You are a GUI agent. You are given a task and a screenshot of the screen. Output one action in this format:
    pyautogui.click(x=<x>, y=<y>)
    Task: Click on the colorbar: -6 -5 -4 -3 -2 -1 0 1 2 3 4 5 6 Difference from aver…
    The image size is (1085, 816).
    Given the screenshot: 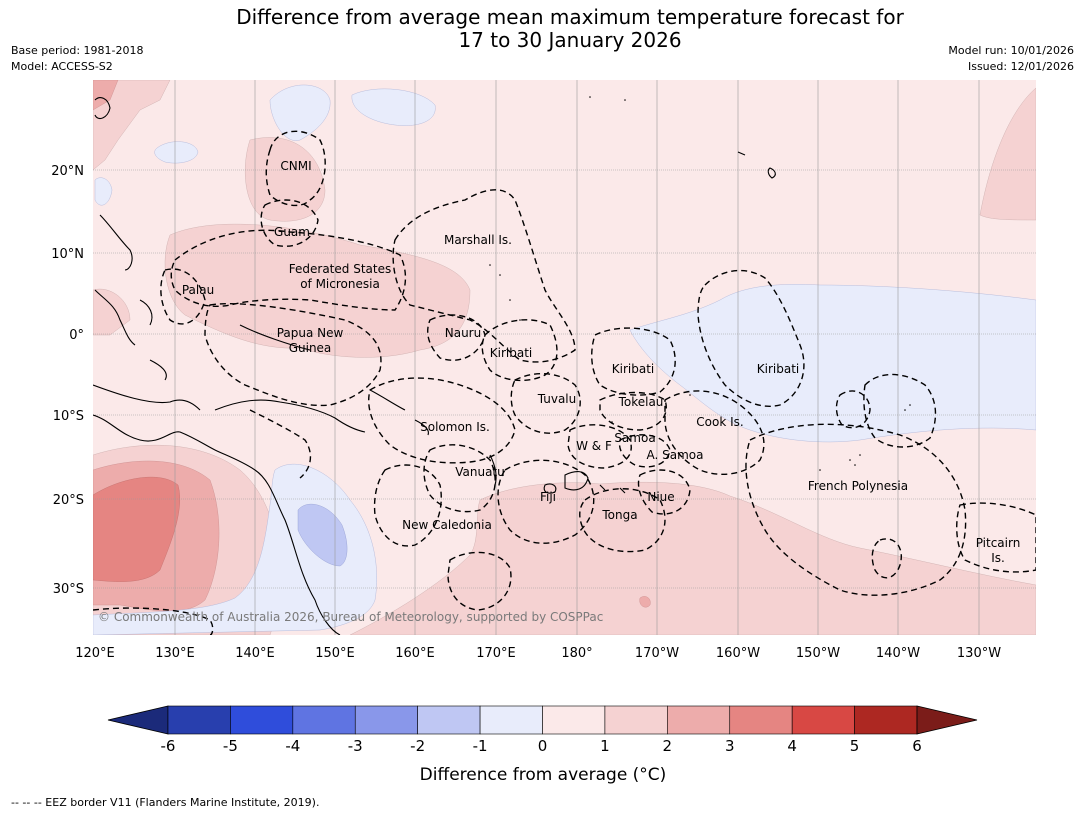 What is the action you would take?
    pyautogui.click(x=542, y=745)
    